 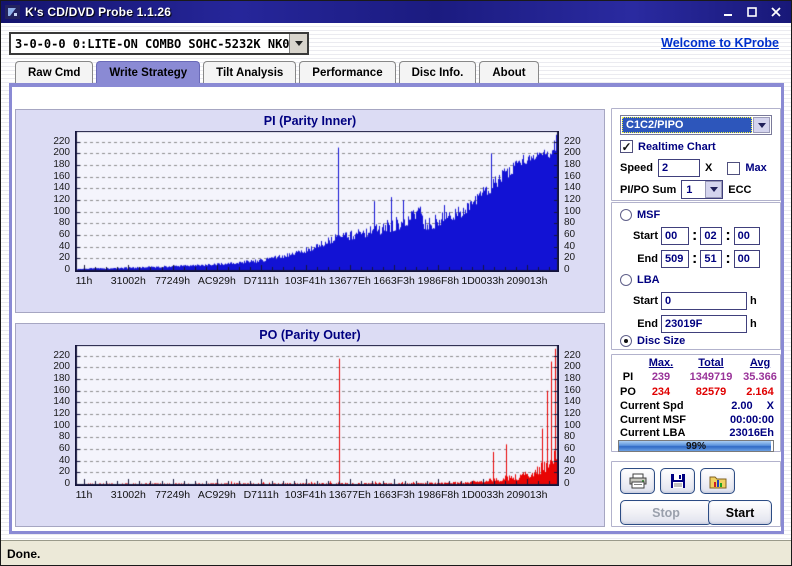 I want to click on tab-about: About, so click(x=509, y=72).